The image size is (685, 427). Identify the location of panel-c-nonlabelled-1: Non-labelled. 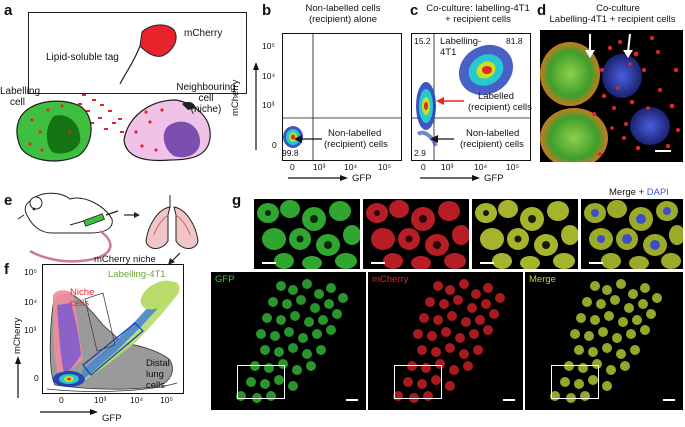
(492, 133).